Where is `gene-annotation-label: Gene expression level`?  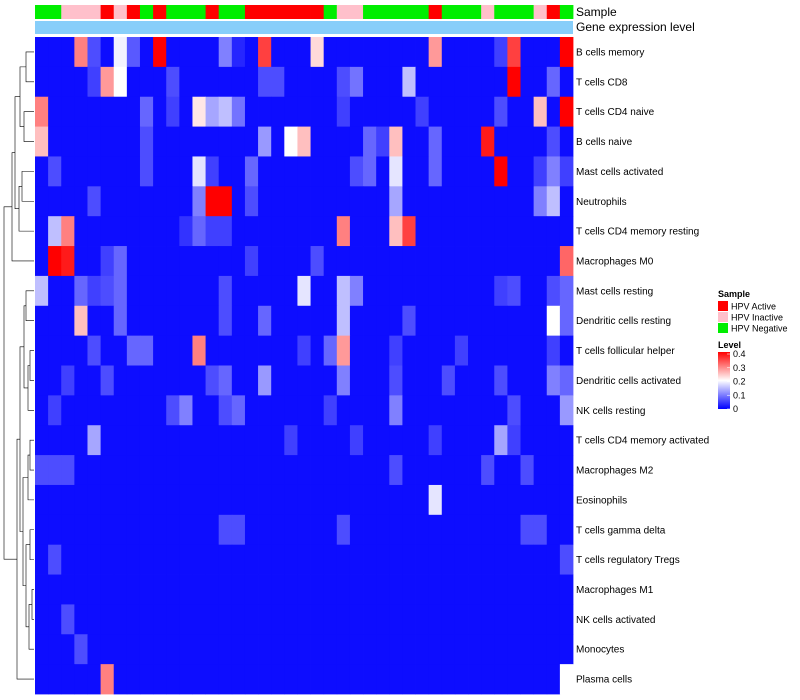 gene-annotation-label: Gene expression level is located at coordinates (635, 27).